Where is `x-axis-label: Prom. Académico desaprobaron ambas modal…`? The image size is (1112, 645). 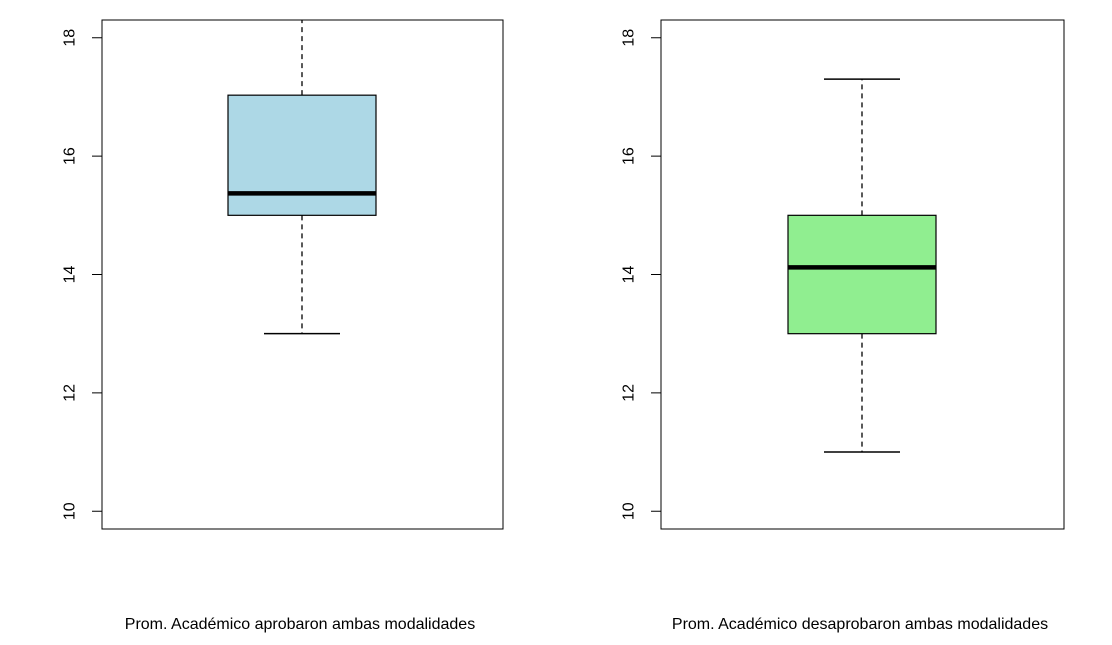
x-axis-label: Prom. Académico desaprobaron ambas modal… is located at coordinates (860, 624).